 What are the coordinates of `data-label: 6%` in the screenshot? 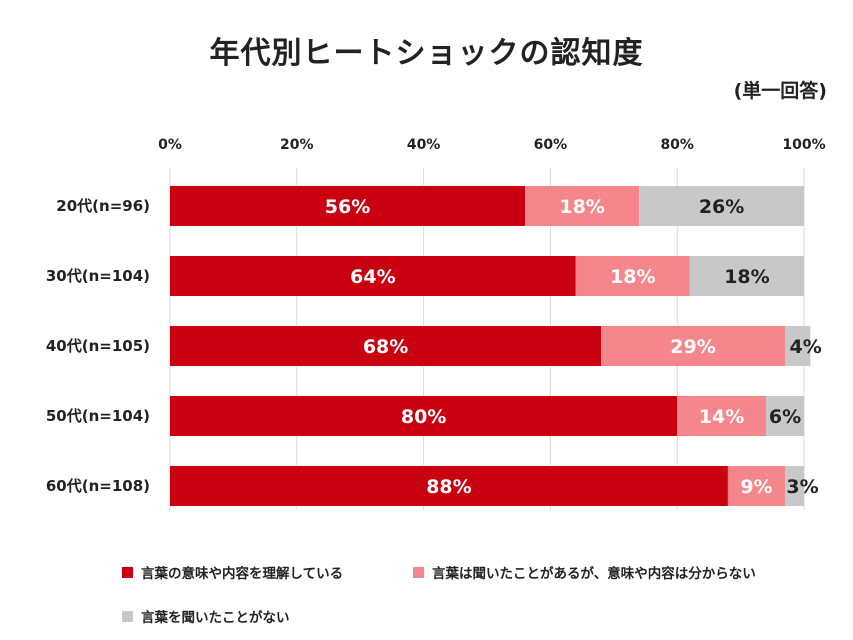 It's located at (785, 417).